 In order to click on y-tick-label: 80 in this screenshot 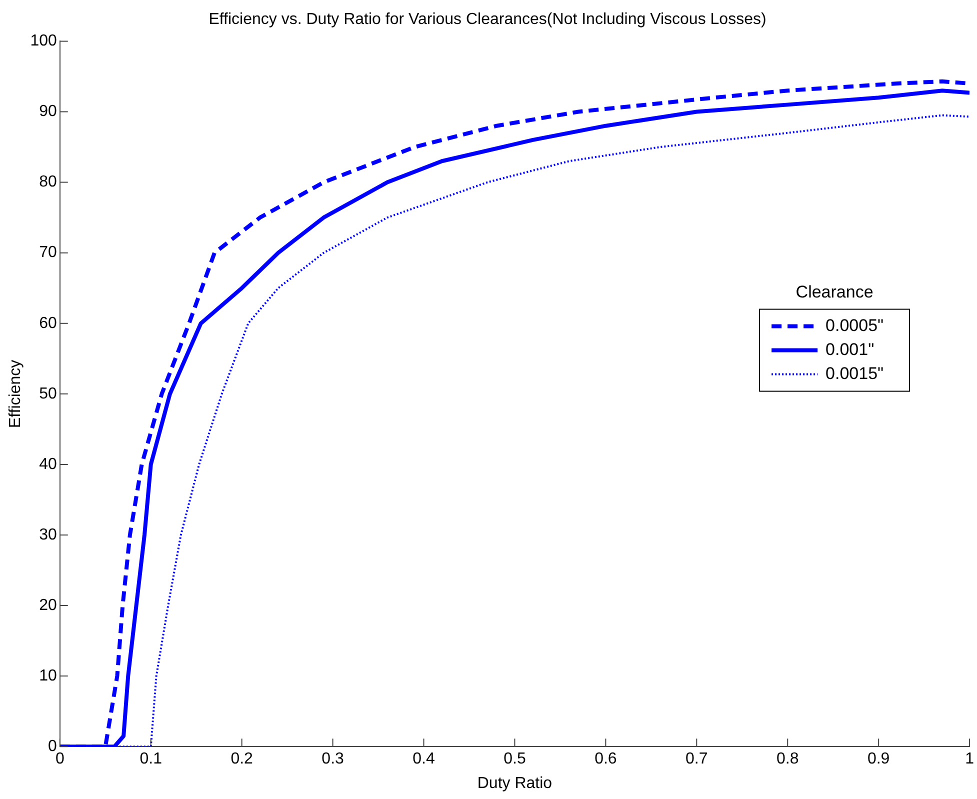, I will do `click(48, 182)`.